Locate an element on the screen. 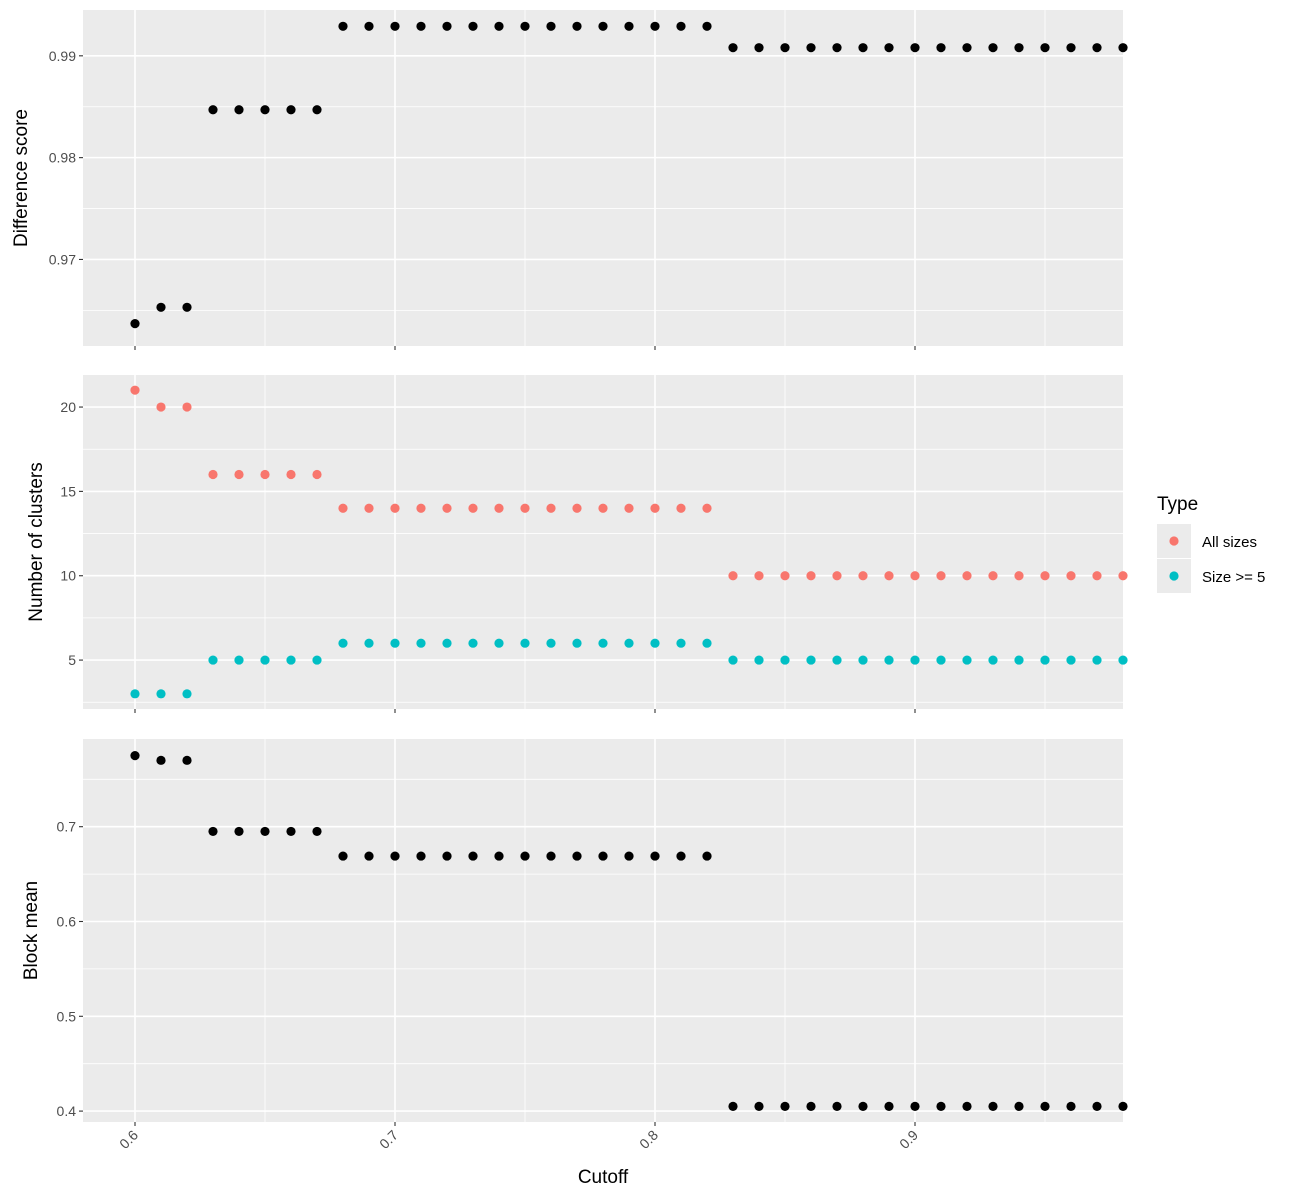 This screenshot has width=1300, height=1200. legend-label-all-sizes: All sizes is located at coordinates (1229, 542).